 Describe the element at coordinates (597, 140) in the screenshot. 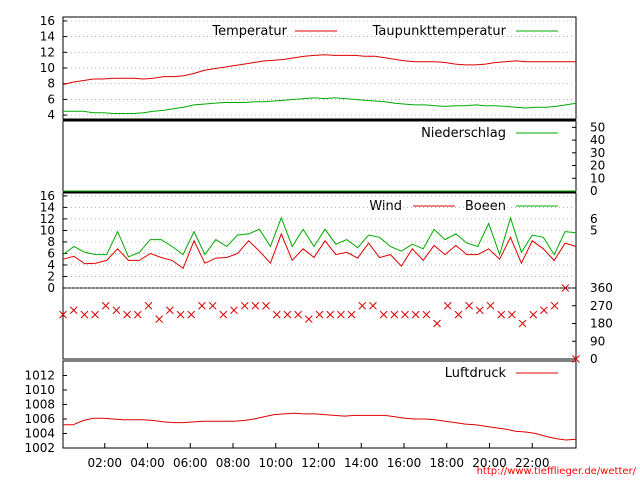

I see `y-tick-label: 40` at that location.